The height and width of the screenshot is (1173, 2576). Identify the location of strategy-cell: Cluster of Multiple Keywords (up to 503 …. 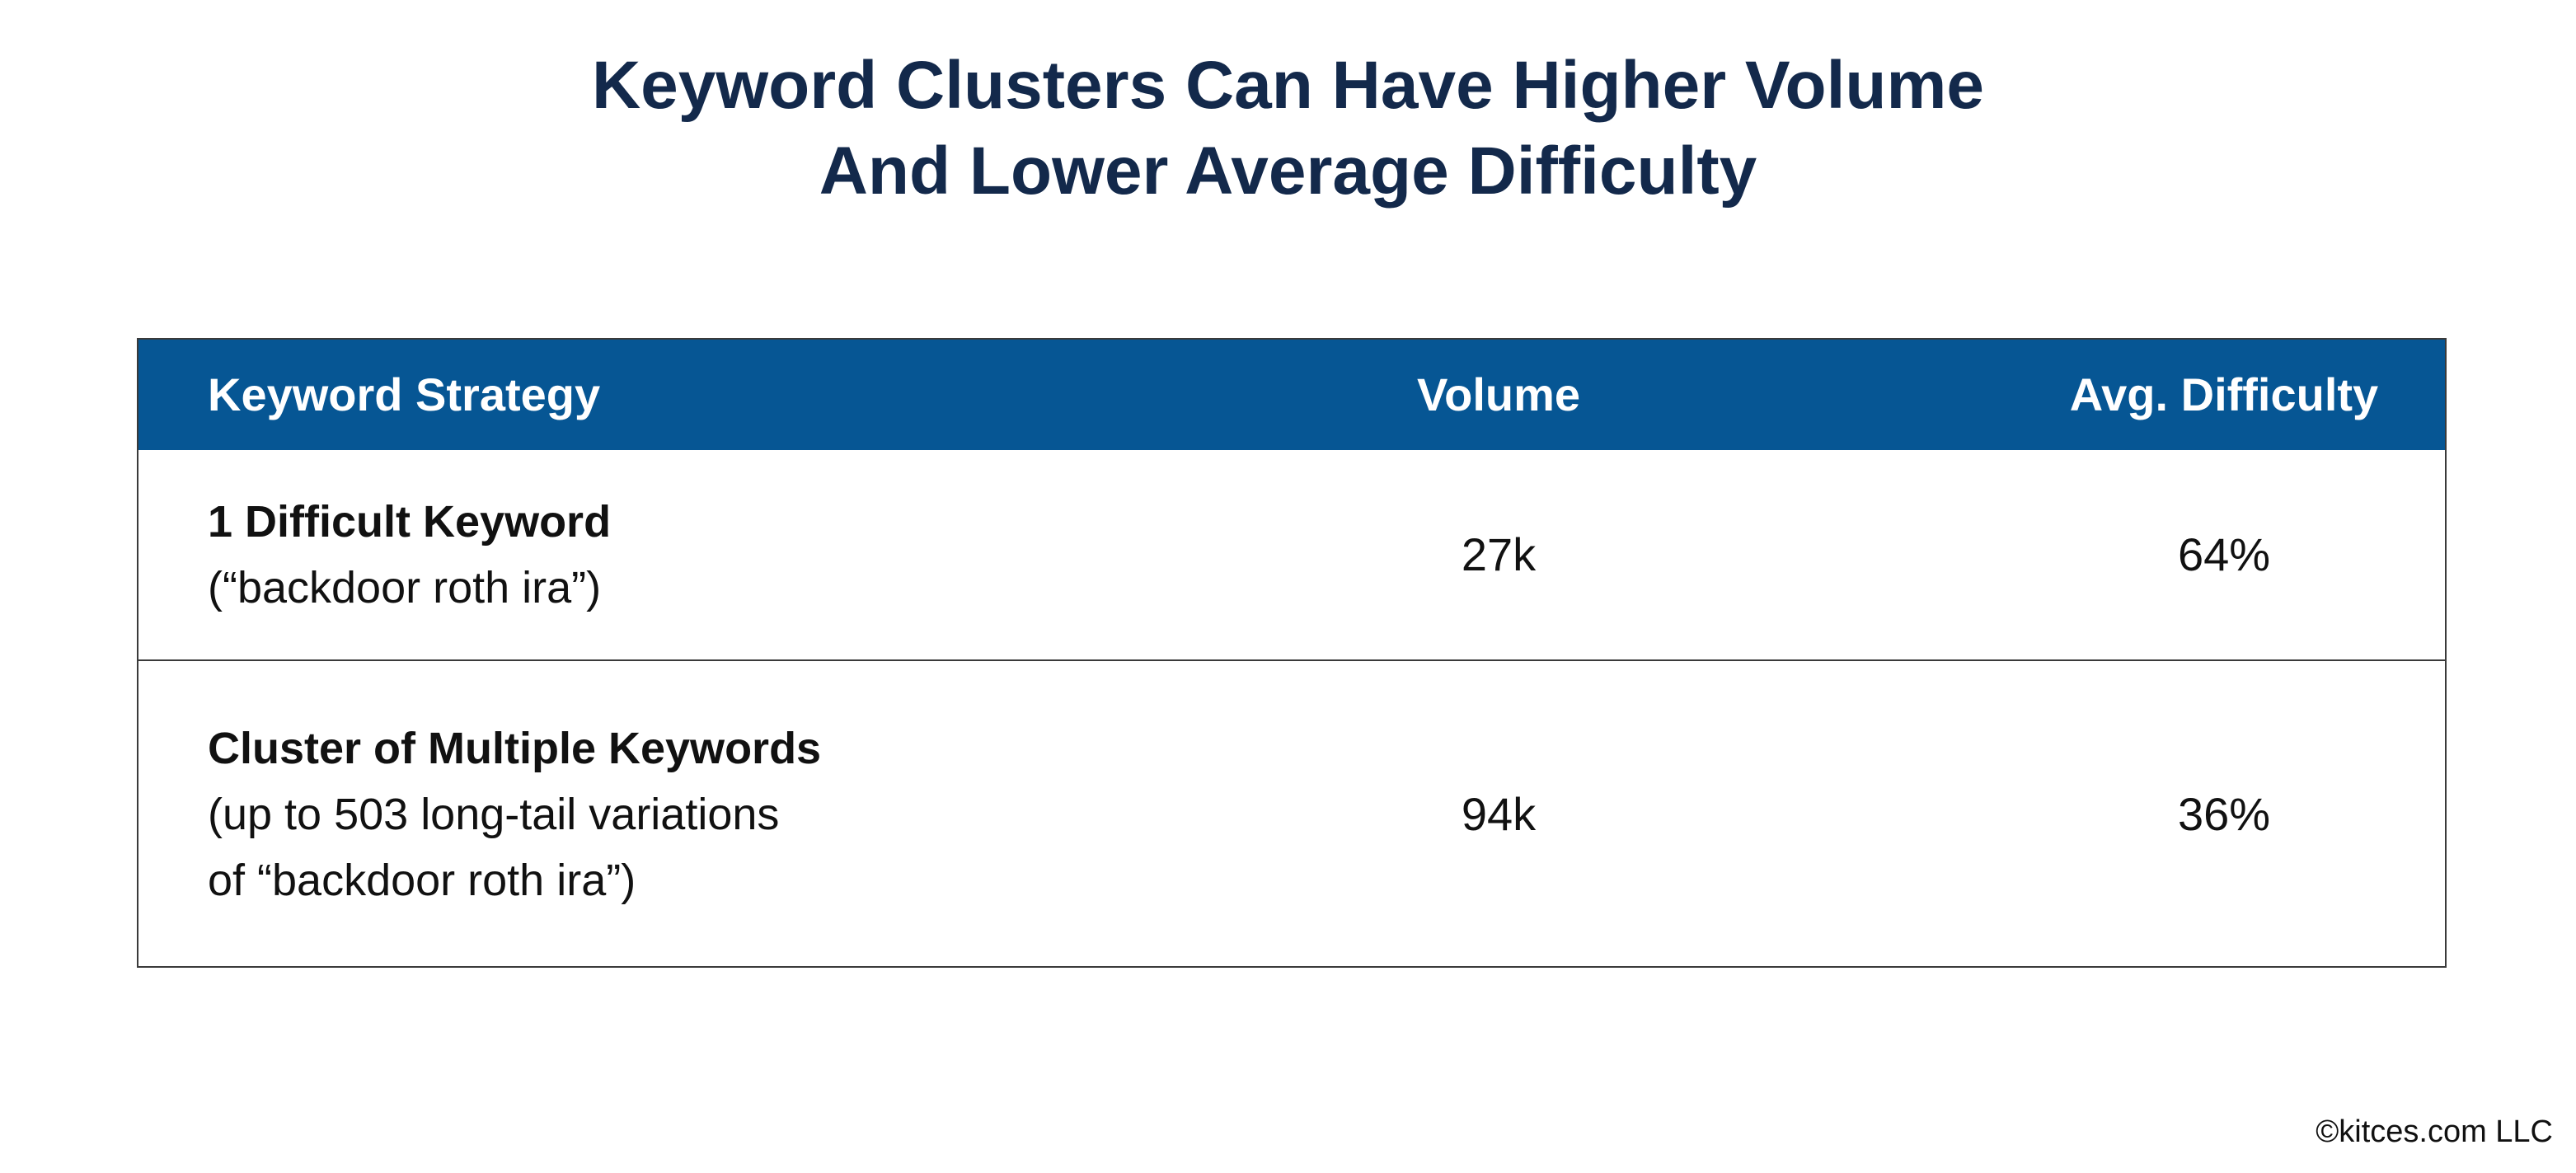
(703, 814).